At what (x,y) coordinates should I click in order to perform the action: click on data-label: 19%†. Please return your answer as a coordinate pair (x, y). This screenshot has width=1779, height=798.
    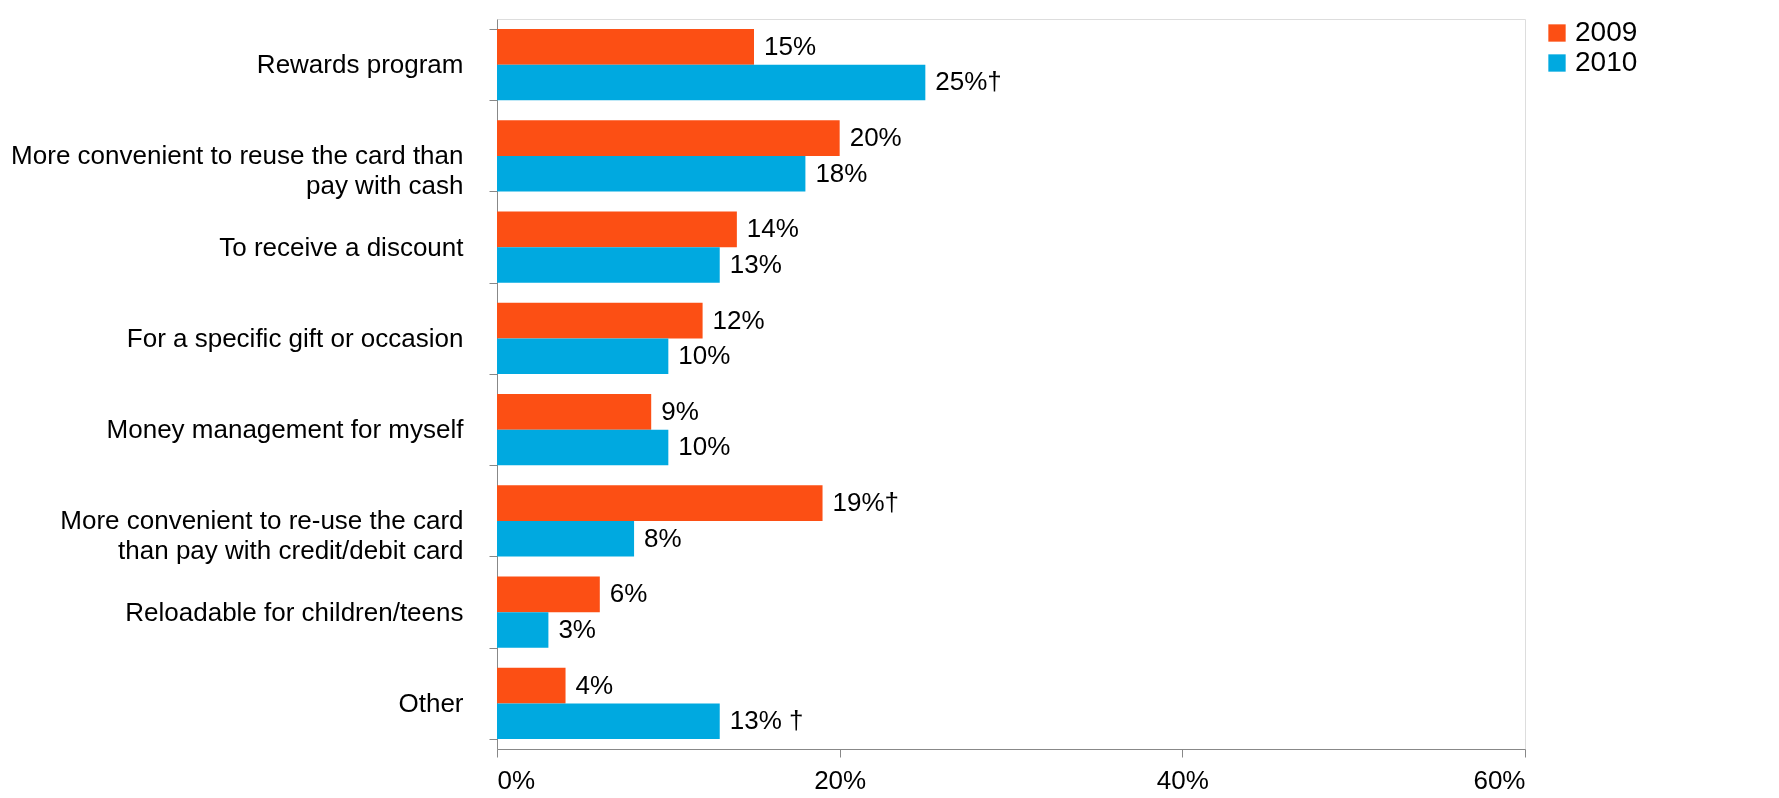
    Looking at the image, I should click on (866, 502).